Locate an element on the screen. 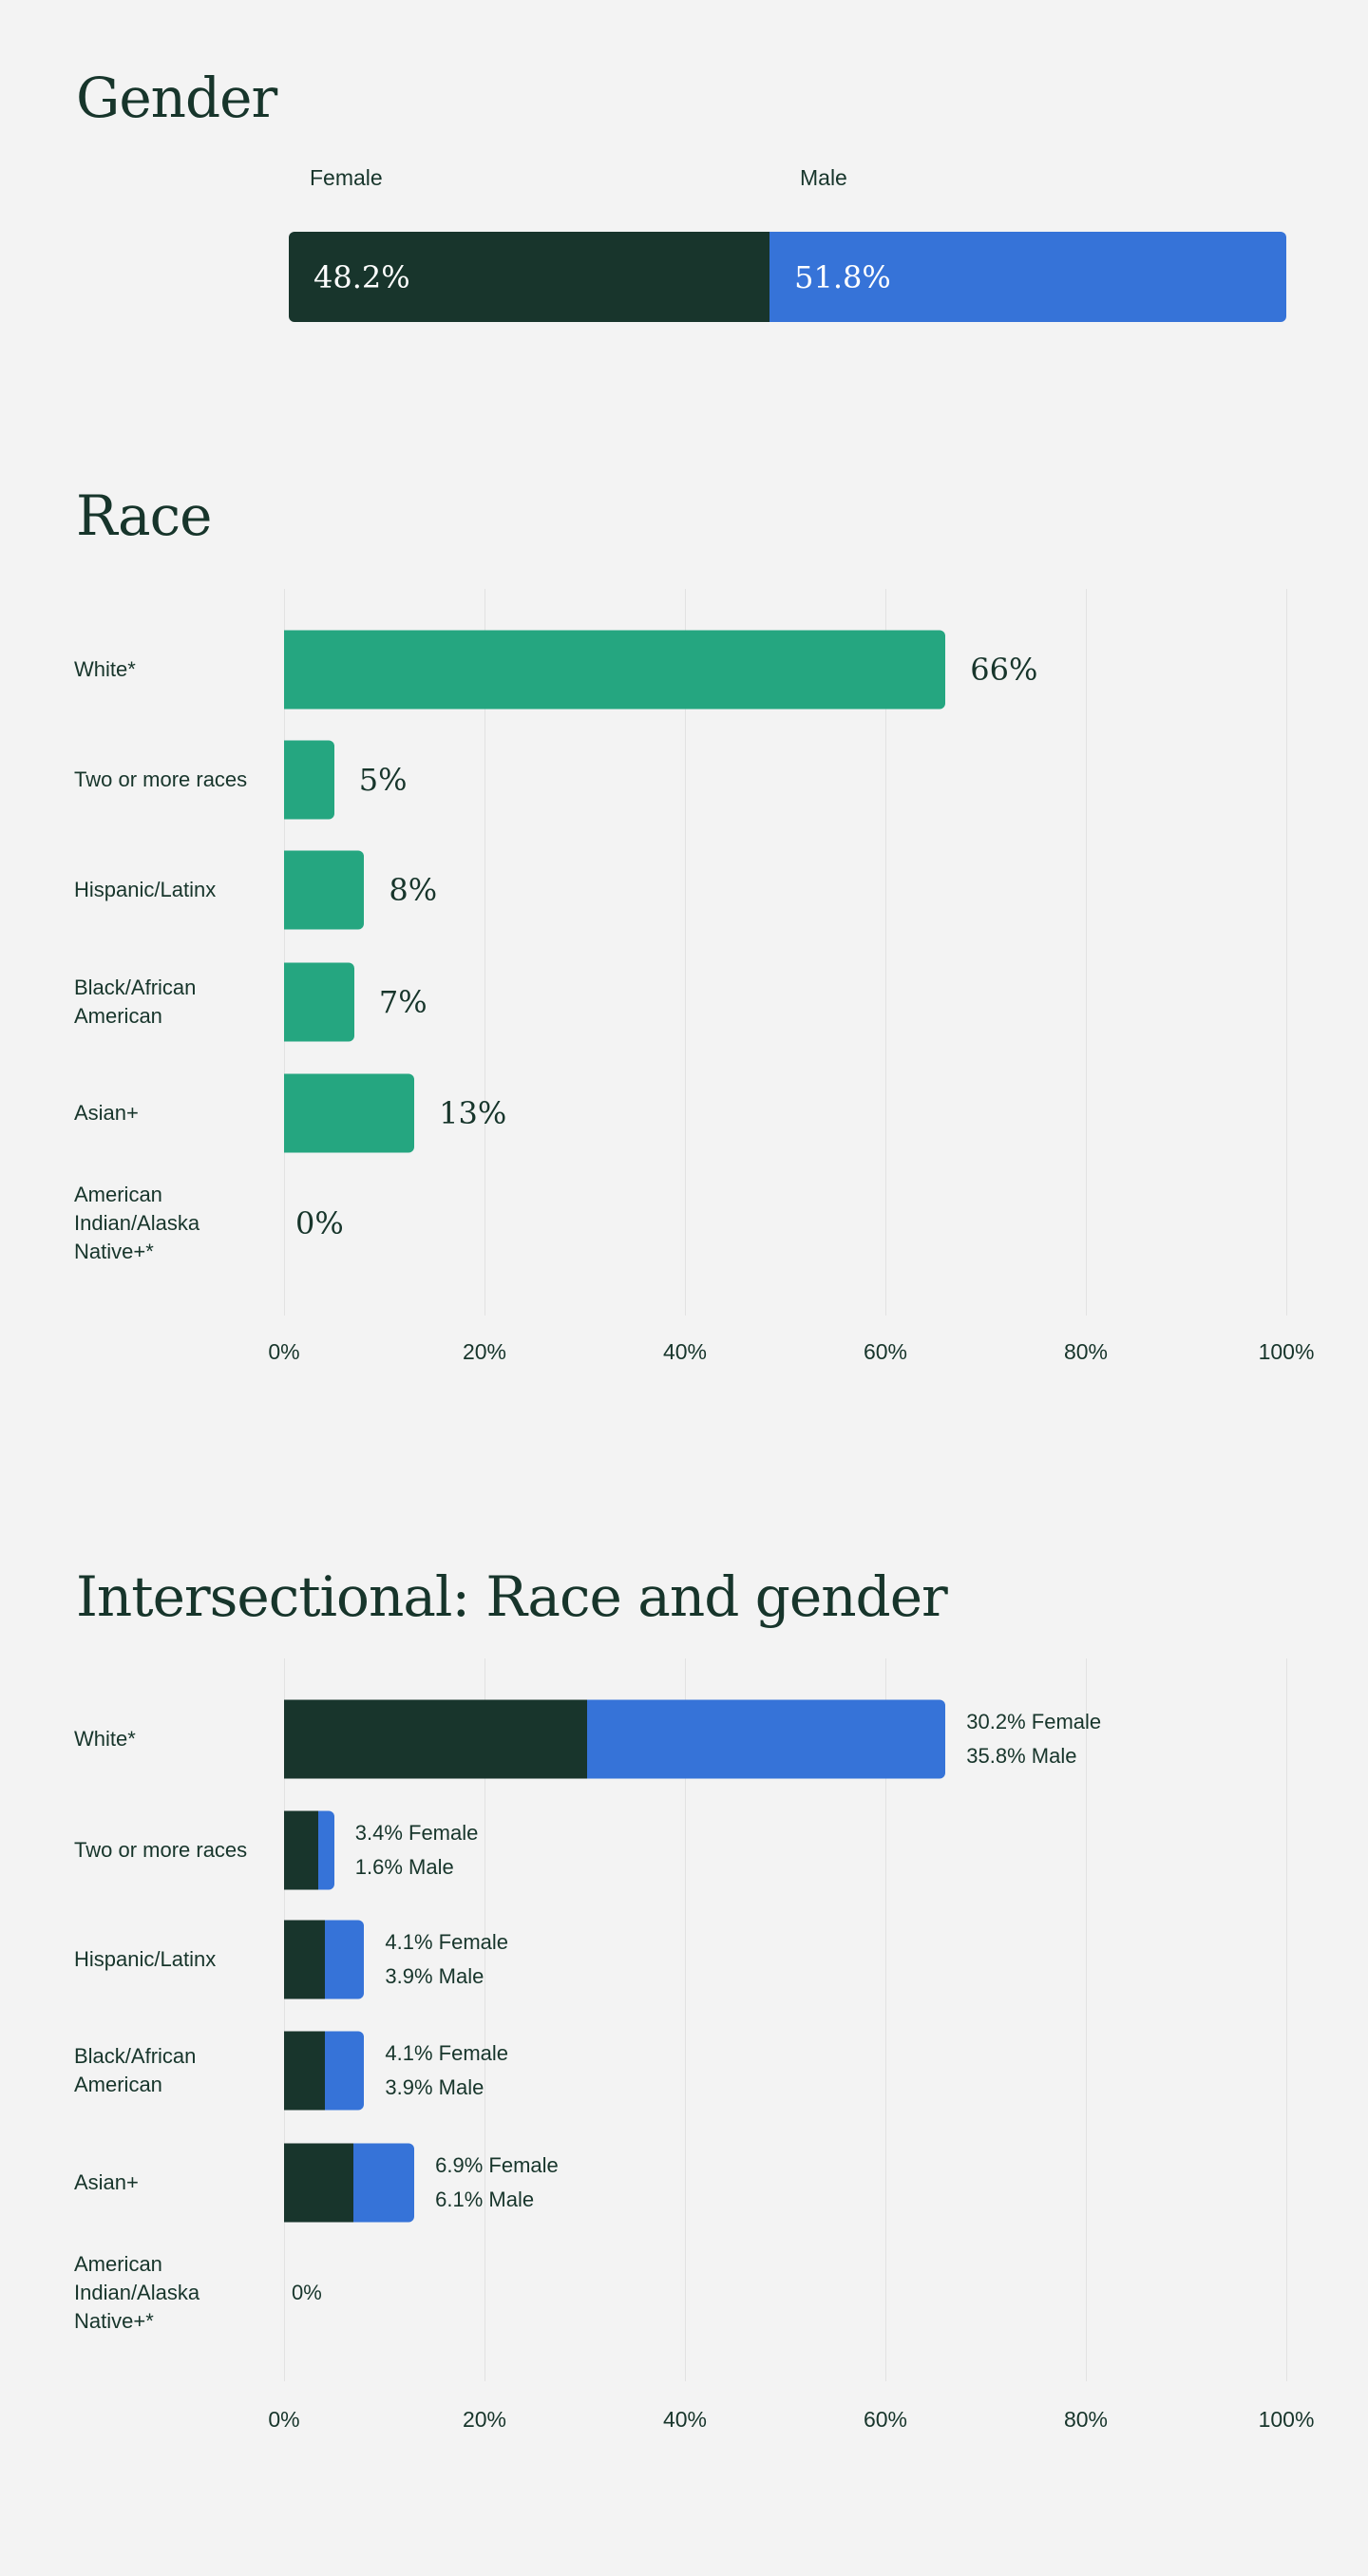 The width and height of the screenshot is (1368, 2576). intersectional-title: Intersectional: Race and gender is located at coordinates (512, 1596).